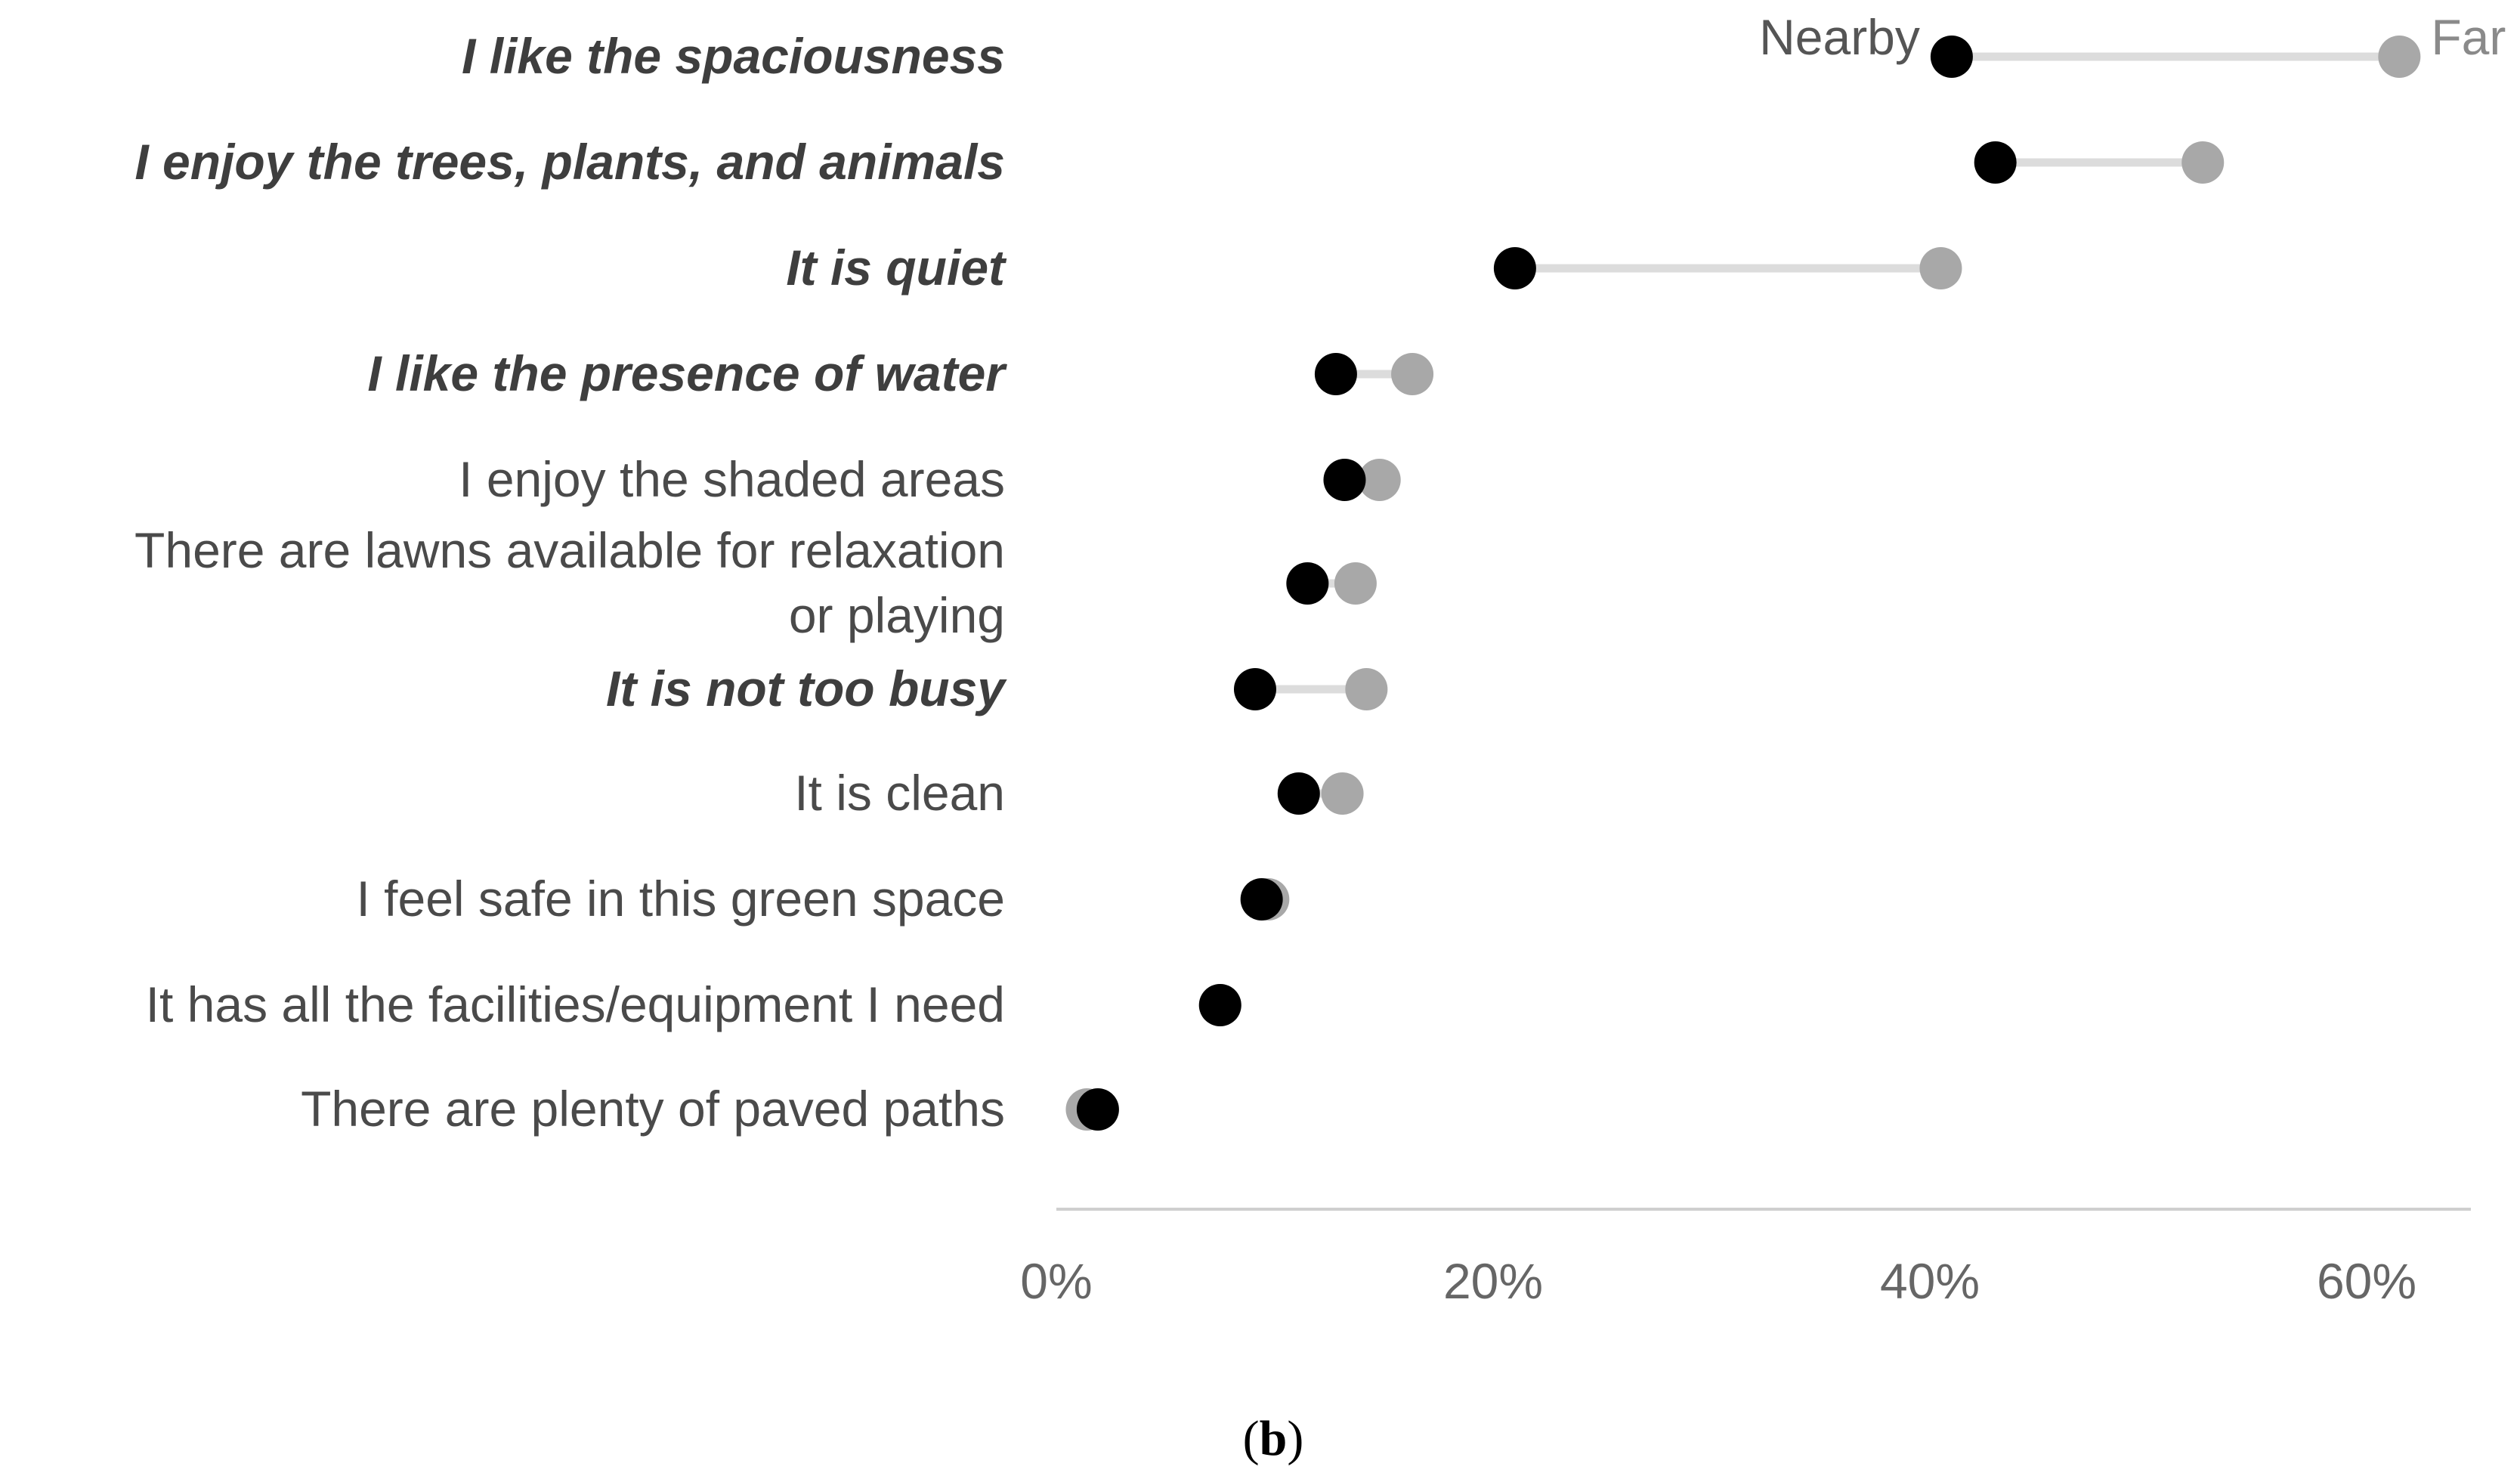 This screenshot has height=1479, width=2520. I want to click on category-label-line: I feel safe in this green space, so click(680, 899).